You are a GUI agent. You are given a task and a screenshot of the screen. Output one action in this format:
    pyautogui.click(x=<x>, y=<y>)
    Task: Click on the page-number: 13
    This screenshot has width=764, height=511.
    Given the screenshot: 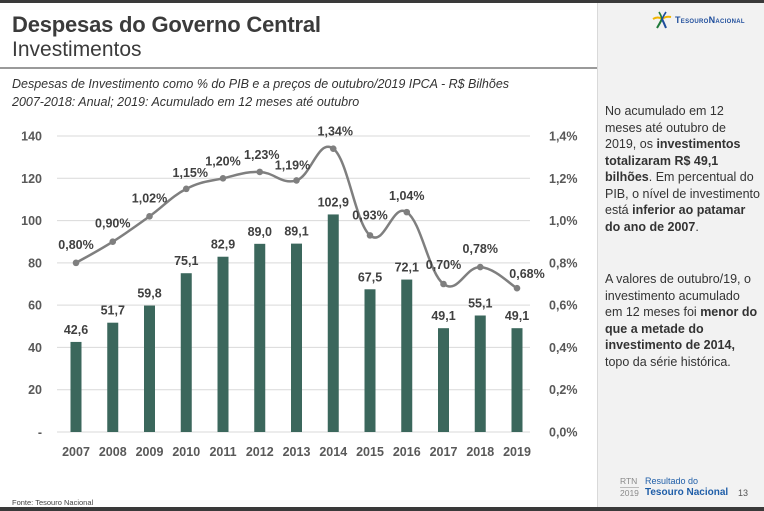 What is the action you would take?
    pyautogui.click(x=743, y=493)
    